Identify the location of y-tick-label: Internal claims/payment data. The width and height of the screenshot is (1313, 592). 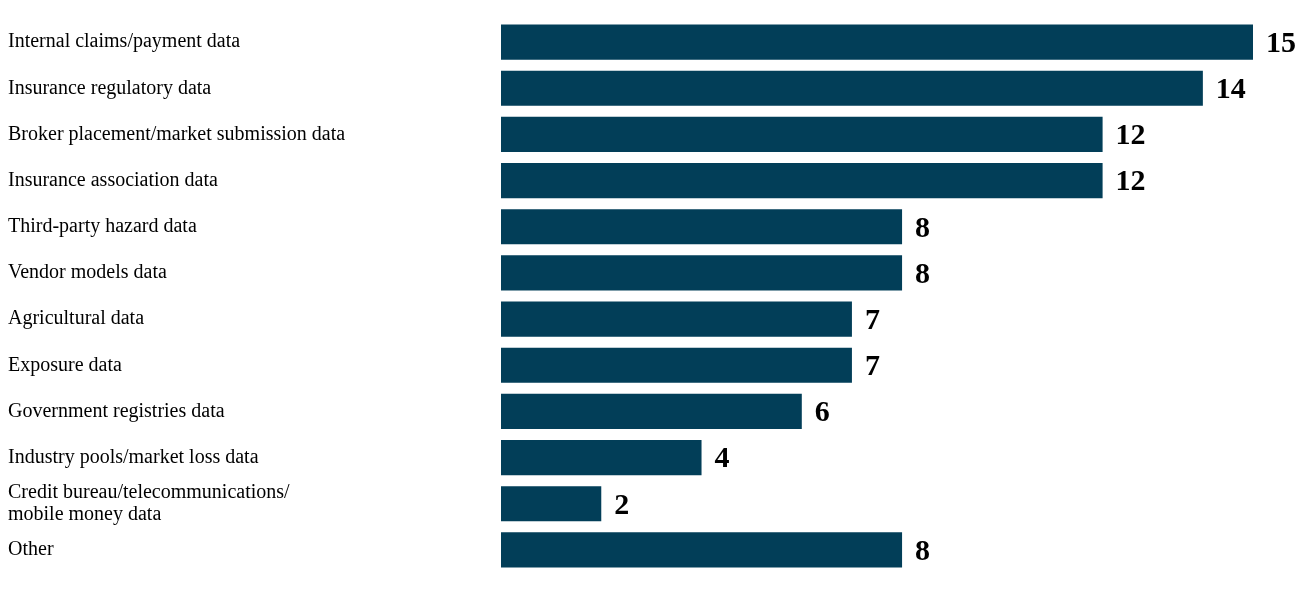
(124, 41).